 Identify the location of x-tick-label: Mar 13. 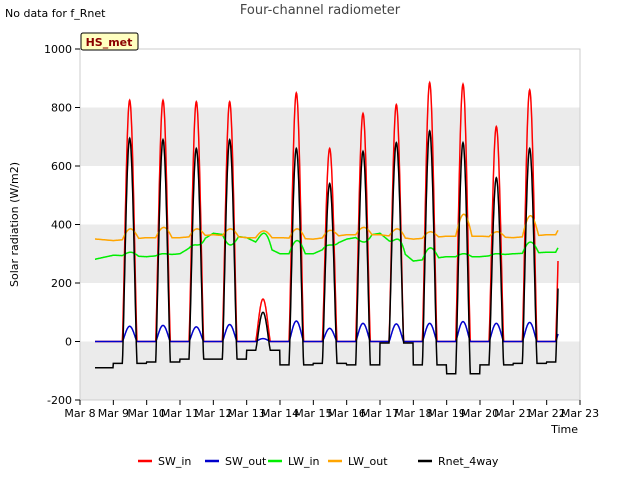
(247, 413).